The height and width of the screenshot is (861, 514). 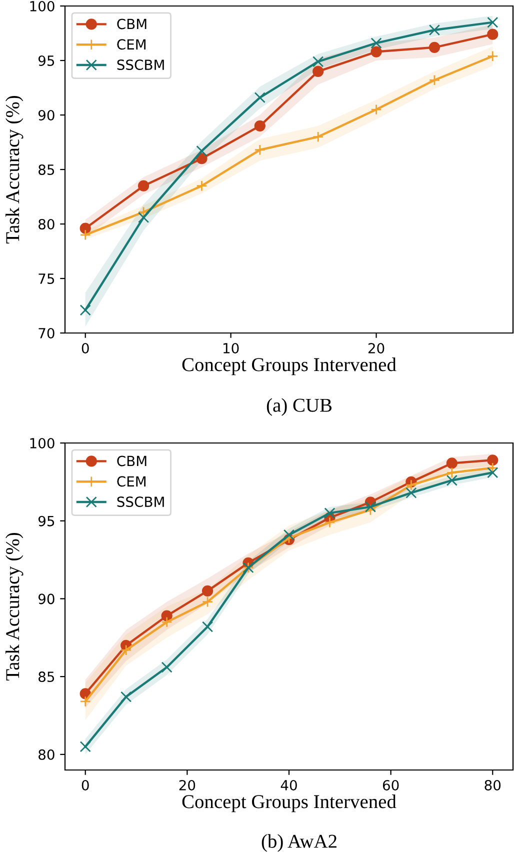 What do you see at coordinates (299, 843) in the screenshot?
I see `text: (b) AwA2` at bounding box center [299, 843].